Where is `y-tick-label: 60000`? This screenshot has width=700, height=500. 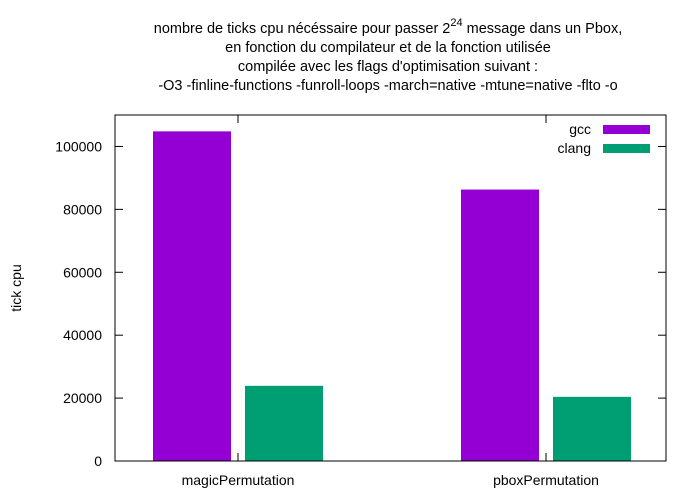 y-tick-label: 60000 is located at coordinates (82, 272).